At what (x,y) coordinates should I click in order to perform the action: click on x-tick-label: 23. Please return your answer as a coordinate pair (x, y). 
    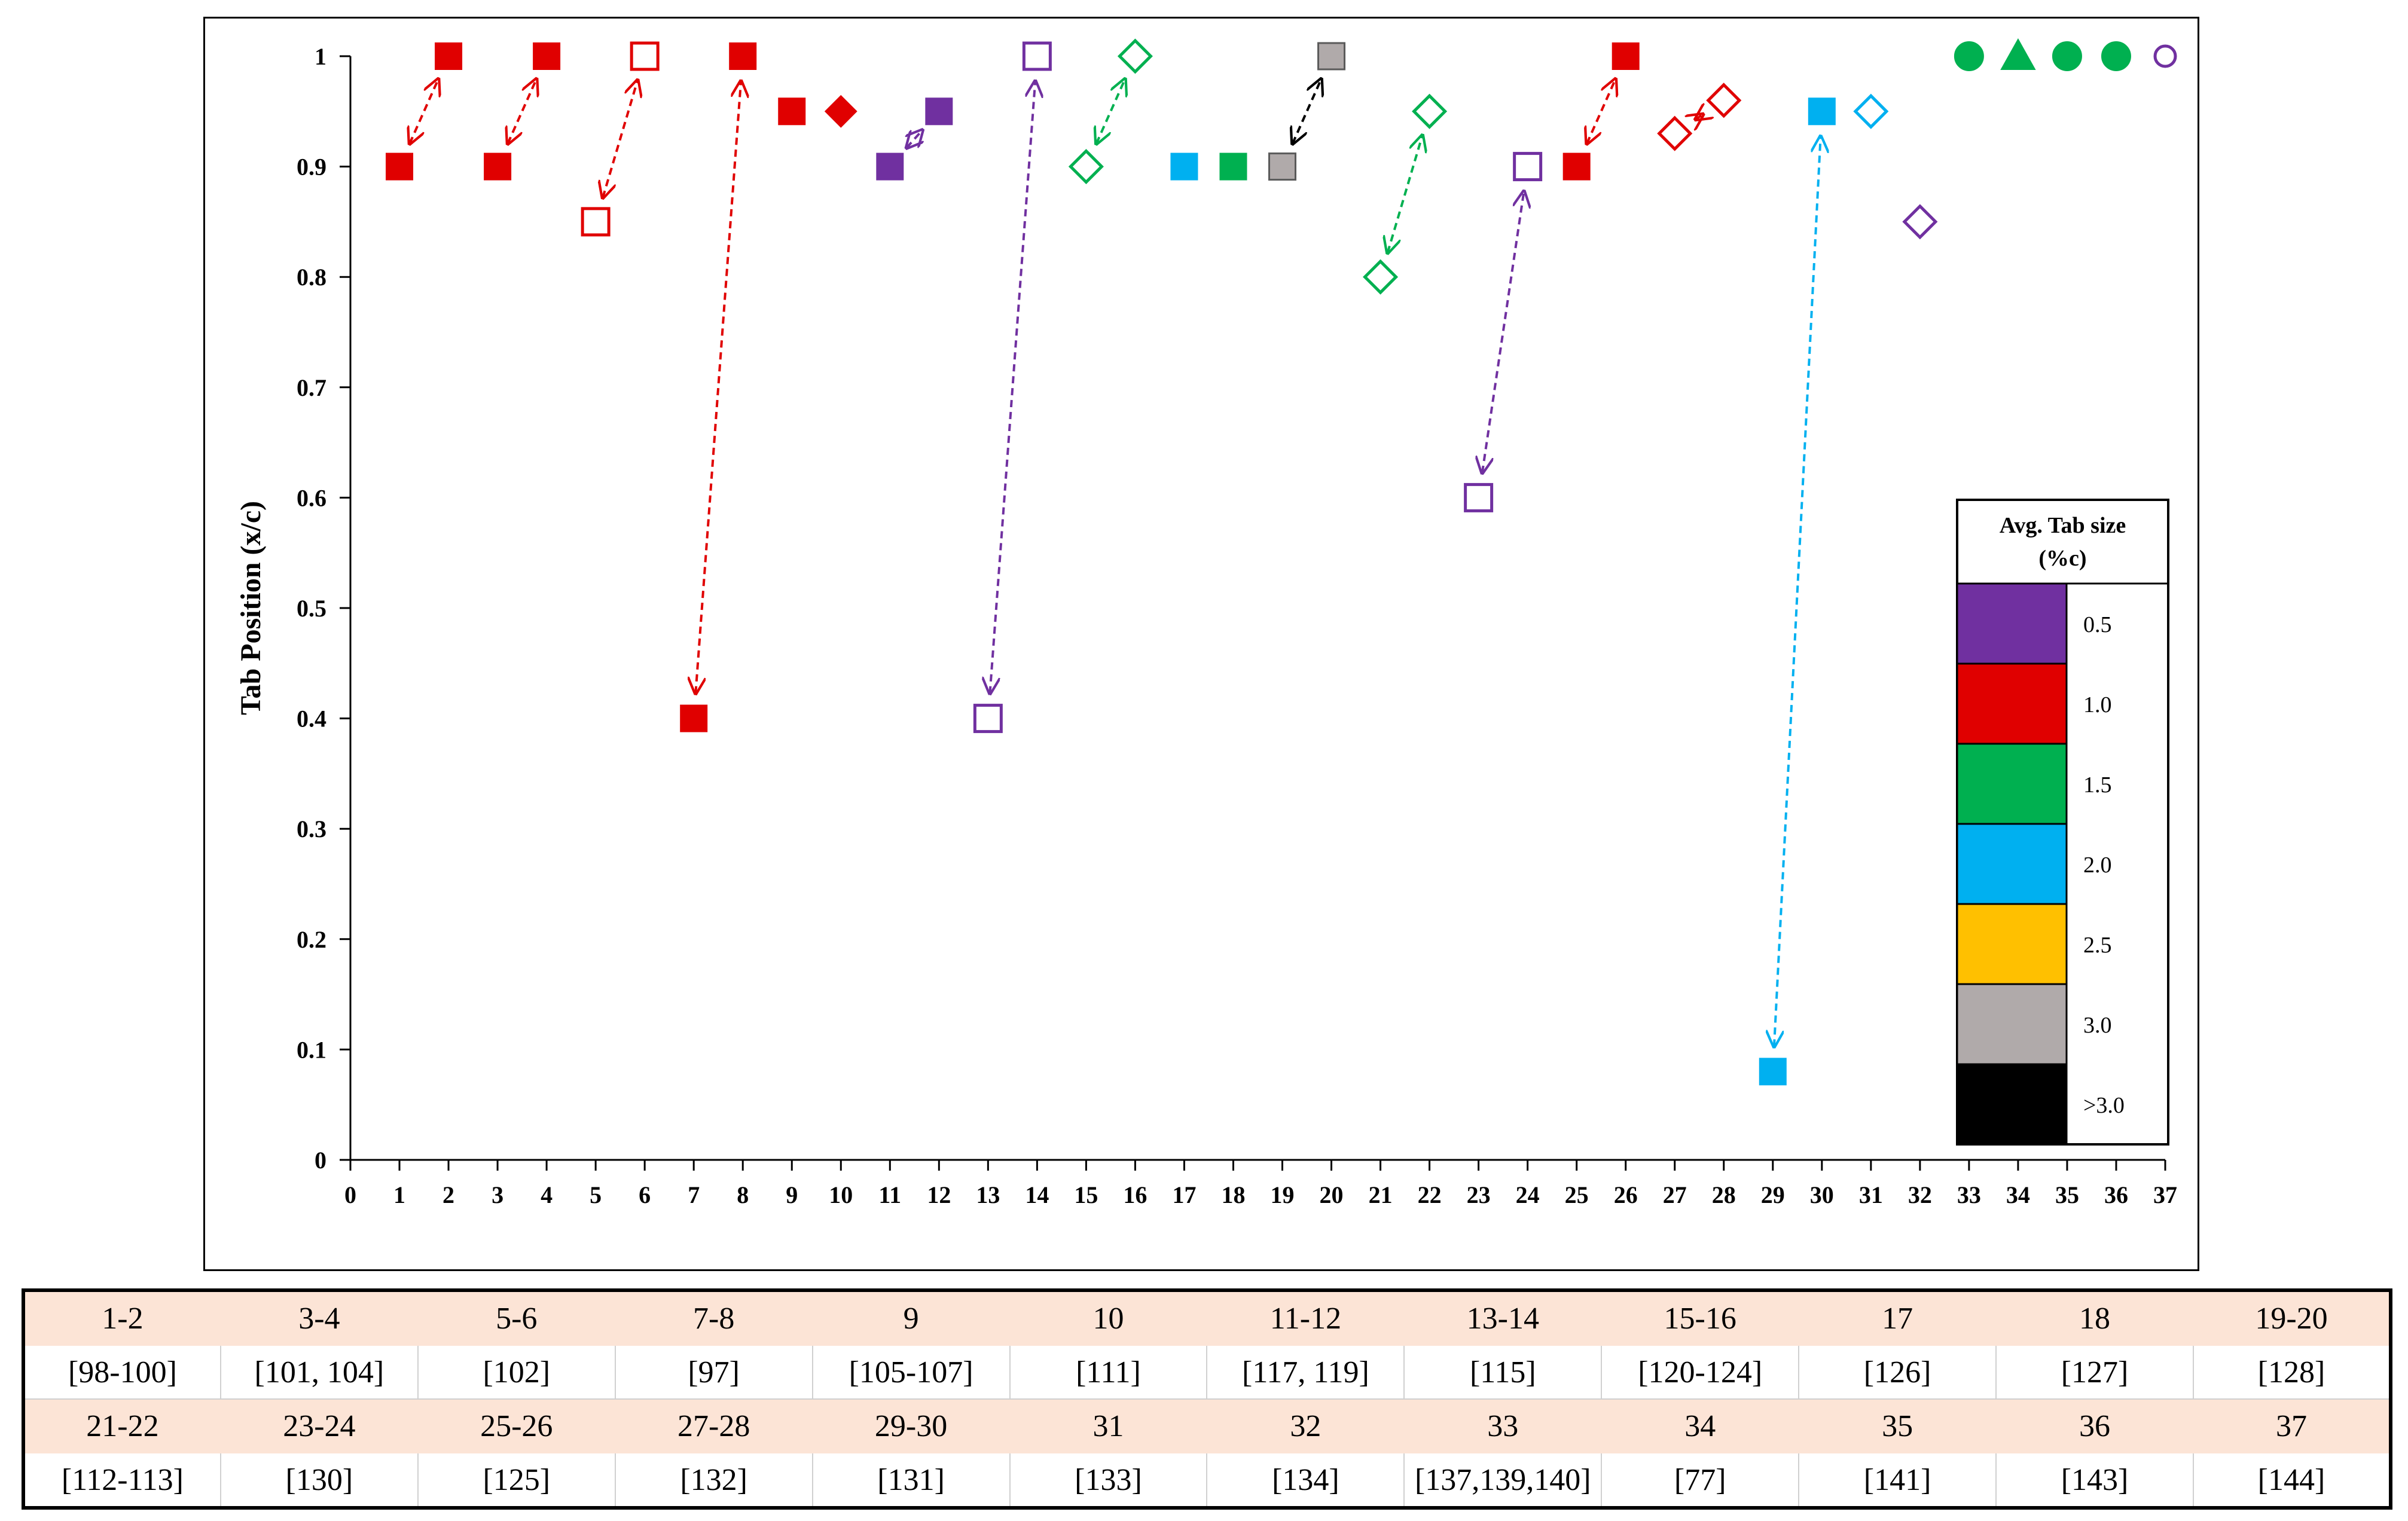
    Looking at the image, I should click on (1479, 1194).